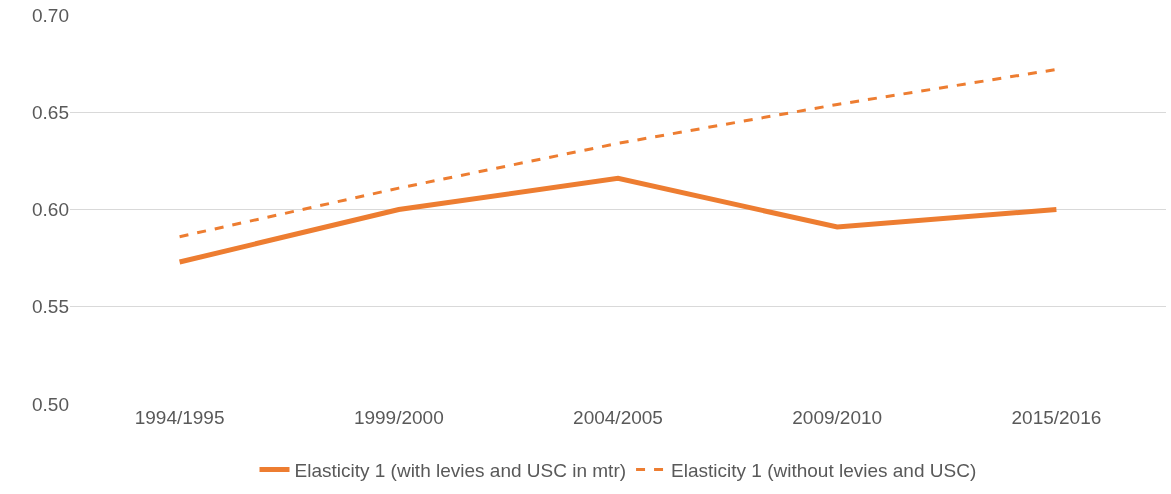  I want to click on y-tick-label: 0.50, so click(50, 404).